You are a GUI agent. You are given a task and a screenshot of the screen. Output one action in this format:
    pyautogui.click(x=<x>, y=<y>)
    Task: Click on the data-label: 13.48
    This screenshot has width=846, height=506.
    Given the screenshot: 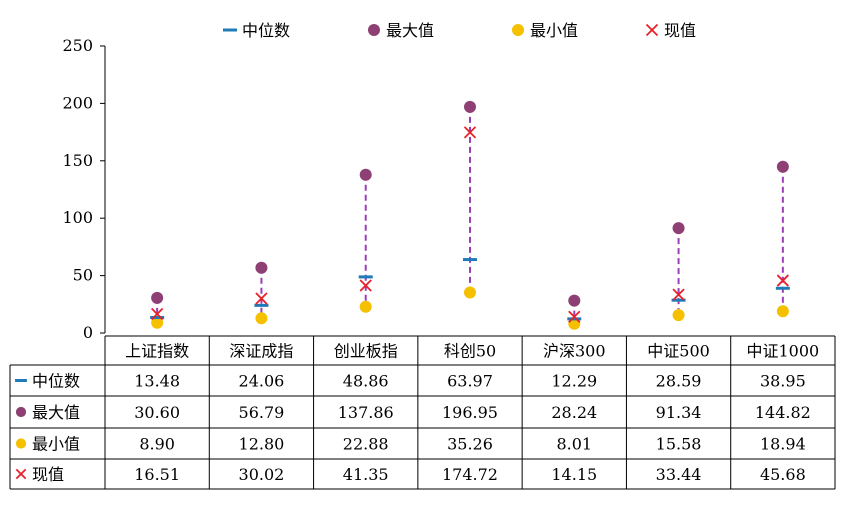 What is the action you would take?
    pyautogui.click(x=157, y=381)
    